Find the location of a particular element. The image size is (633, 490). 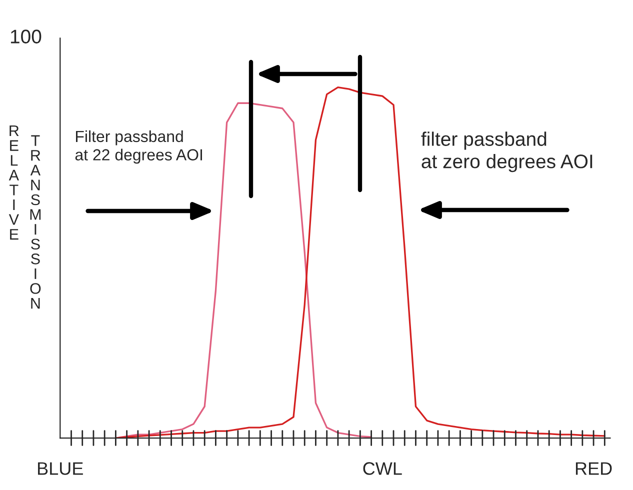

text: 100 is located at coordinates (26, 37).